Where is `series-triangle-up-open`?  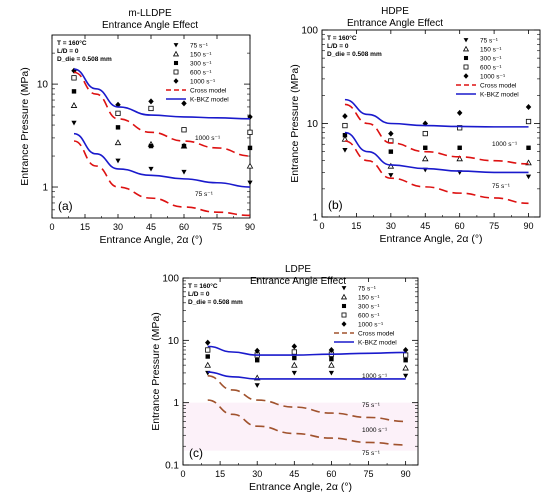
series-triangle-up-open is located at coordinates (162, 135).